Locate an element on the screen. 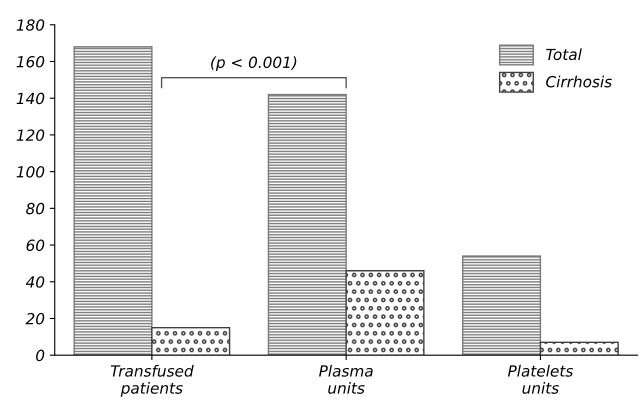  y-tick-label: 80 is located at coordinates (35, 208).